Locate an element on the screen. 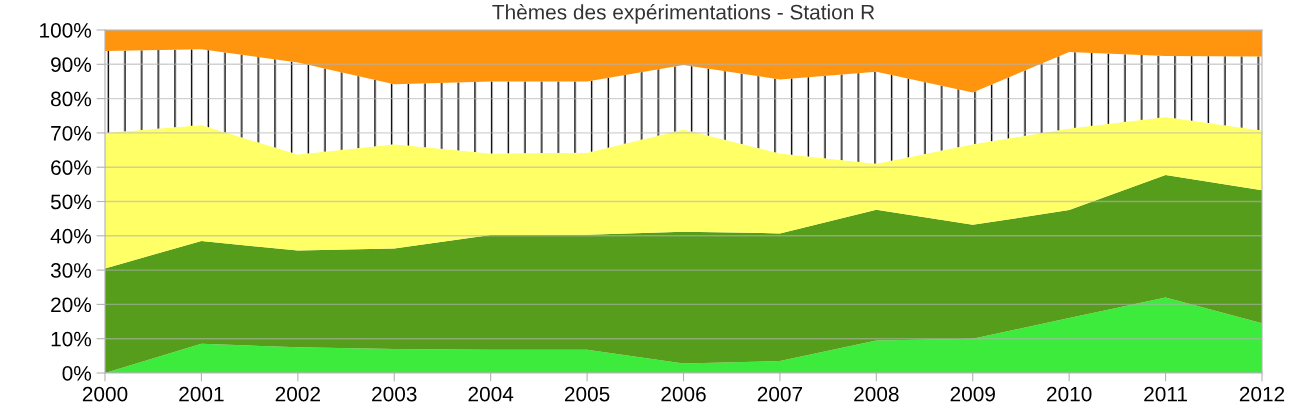  x-tick-label: 2002 is located at coordinates (297, 394).